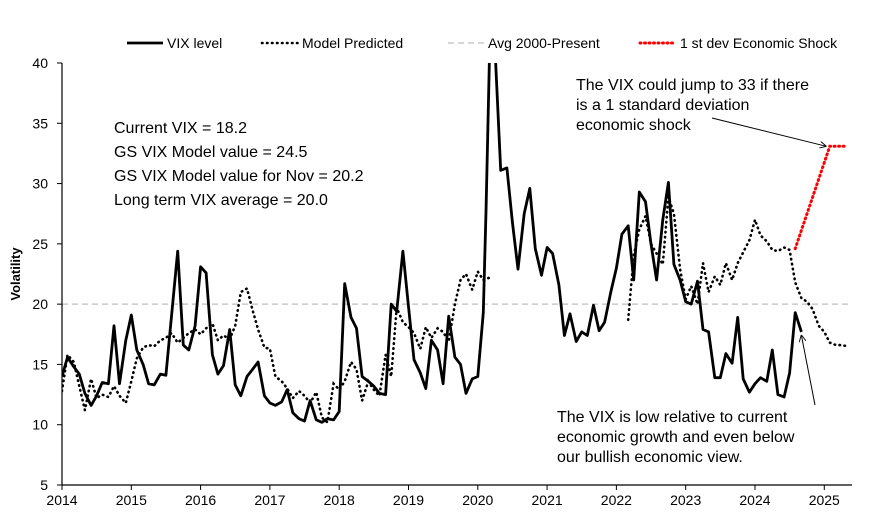 The width and height of the screenshot is (896, 526). What do you see at coordinates (194, 43) in the screenshot?
I see `legend-label-vix-level: VIX level` at bounding box center [194, 43].